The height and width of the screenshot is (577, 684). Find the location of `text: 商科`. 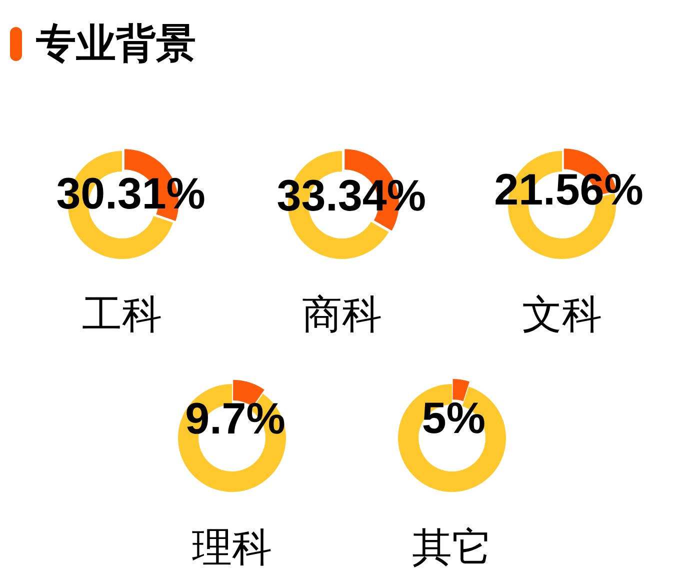

text: 商科 is located at coordinates (342, 315).